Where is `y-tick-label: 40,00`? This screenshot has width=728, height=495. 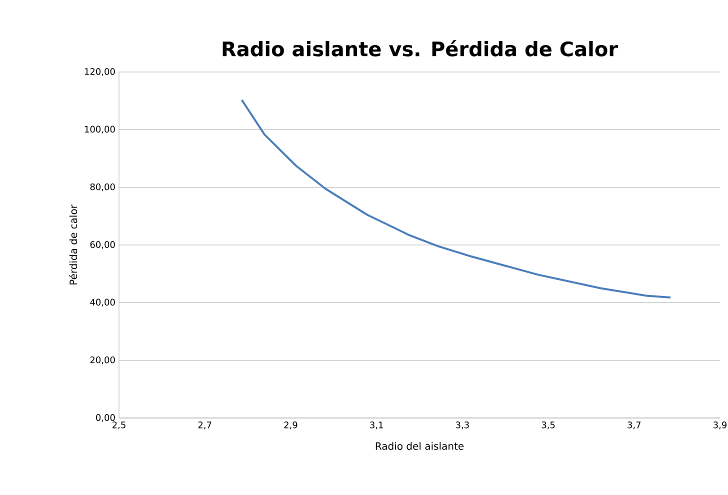
y-tick-label: 40,00 is located at coordinates (102, 302).